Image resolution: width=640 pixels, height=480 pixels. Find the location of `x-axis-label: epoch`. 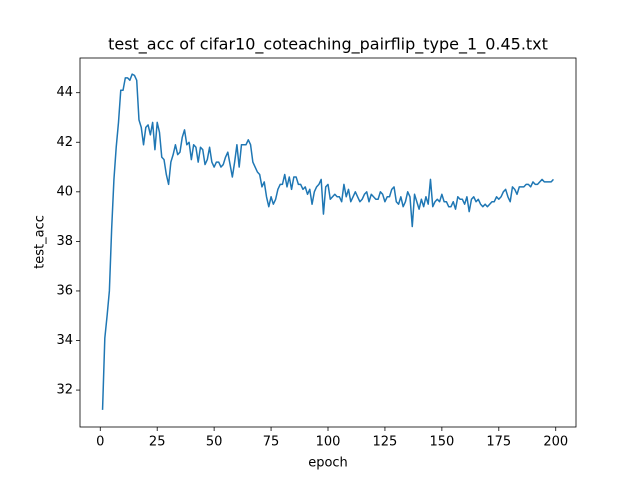

x-axis-label: epoch is located at coordinates (328, 463).